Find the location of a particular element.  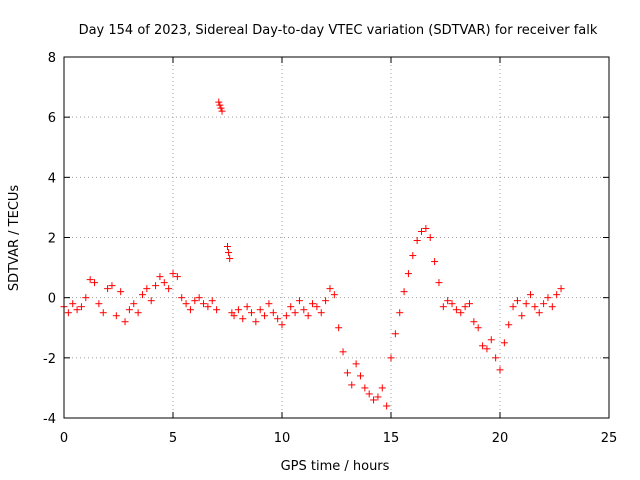

y-axis-label: SDTVAR / TECUs is located at coordinates (14, 238).